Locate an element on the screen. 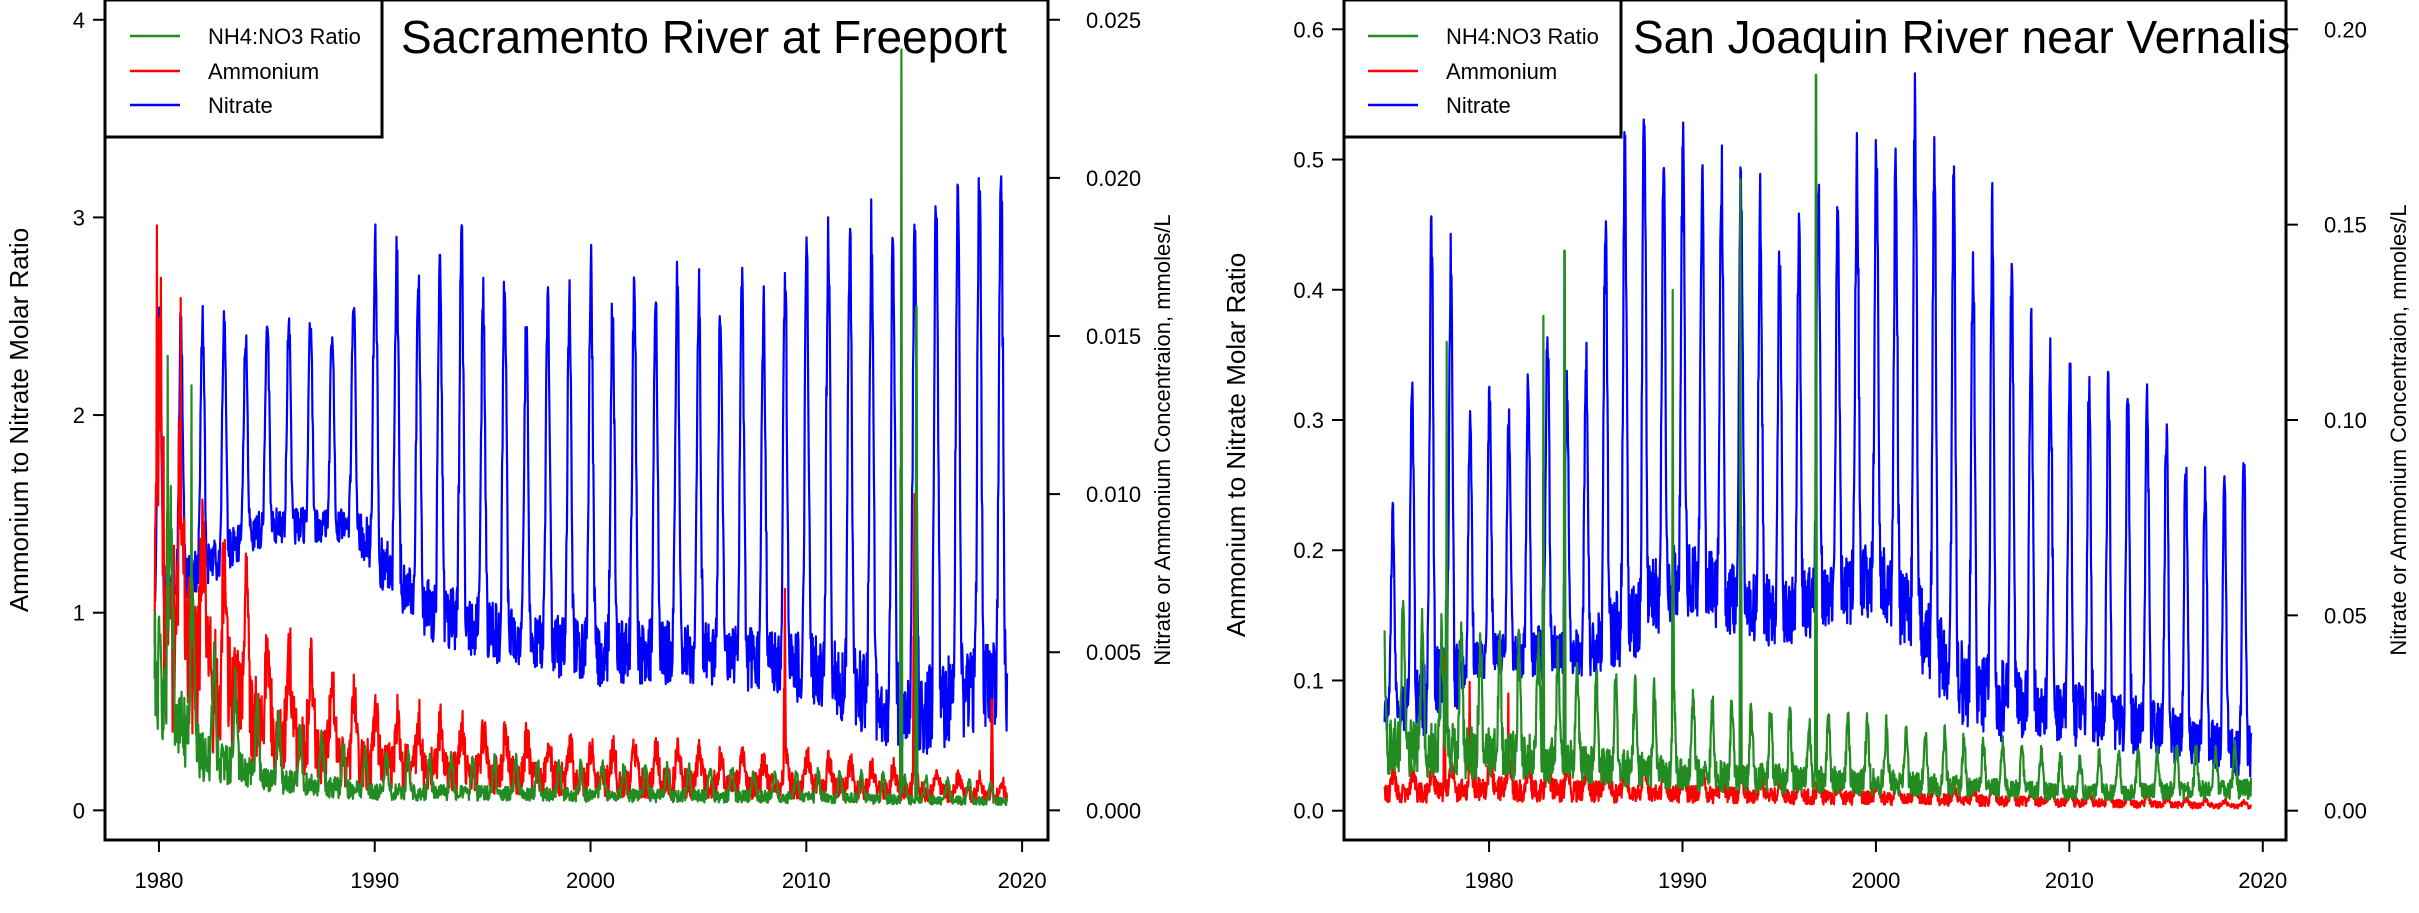 This screenshot has width=2419, height=913. sacramento-y2tick-label: 0.020 is located at coordinates (1113, 178).